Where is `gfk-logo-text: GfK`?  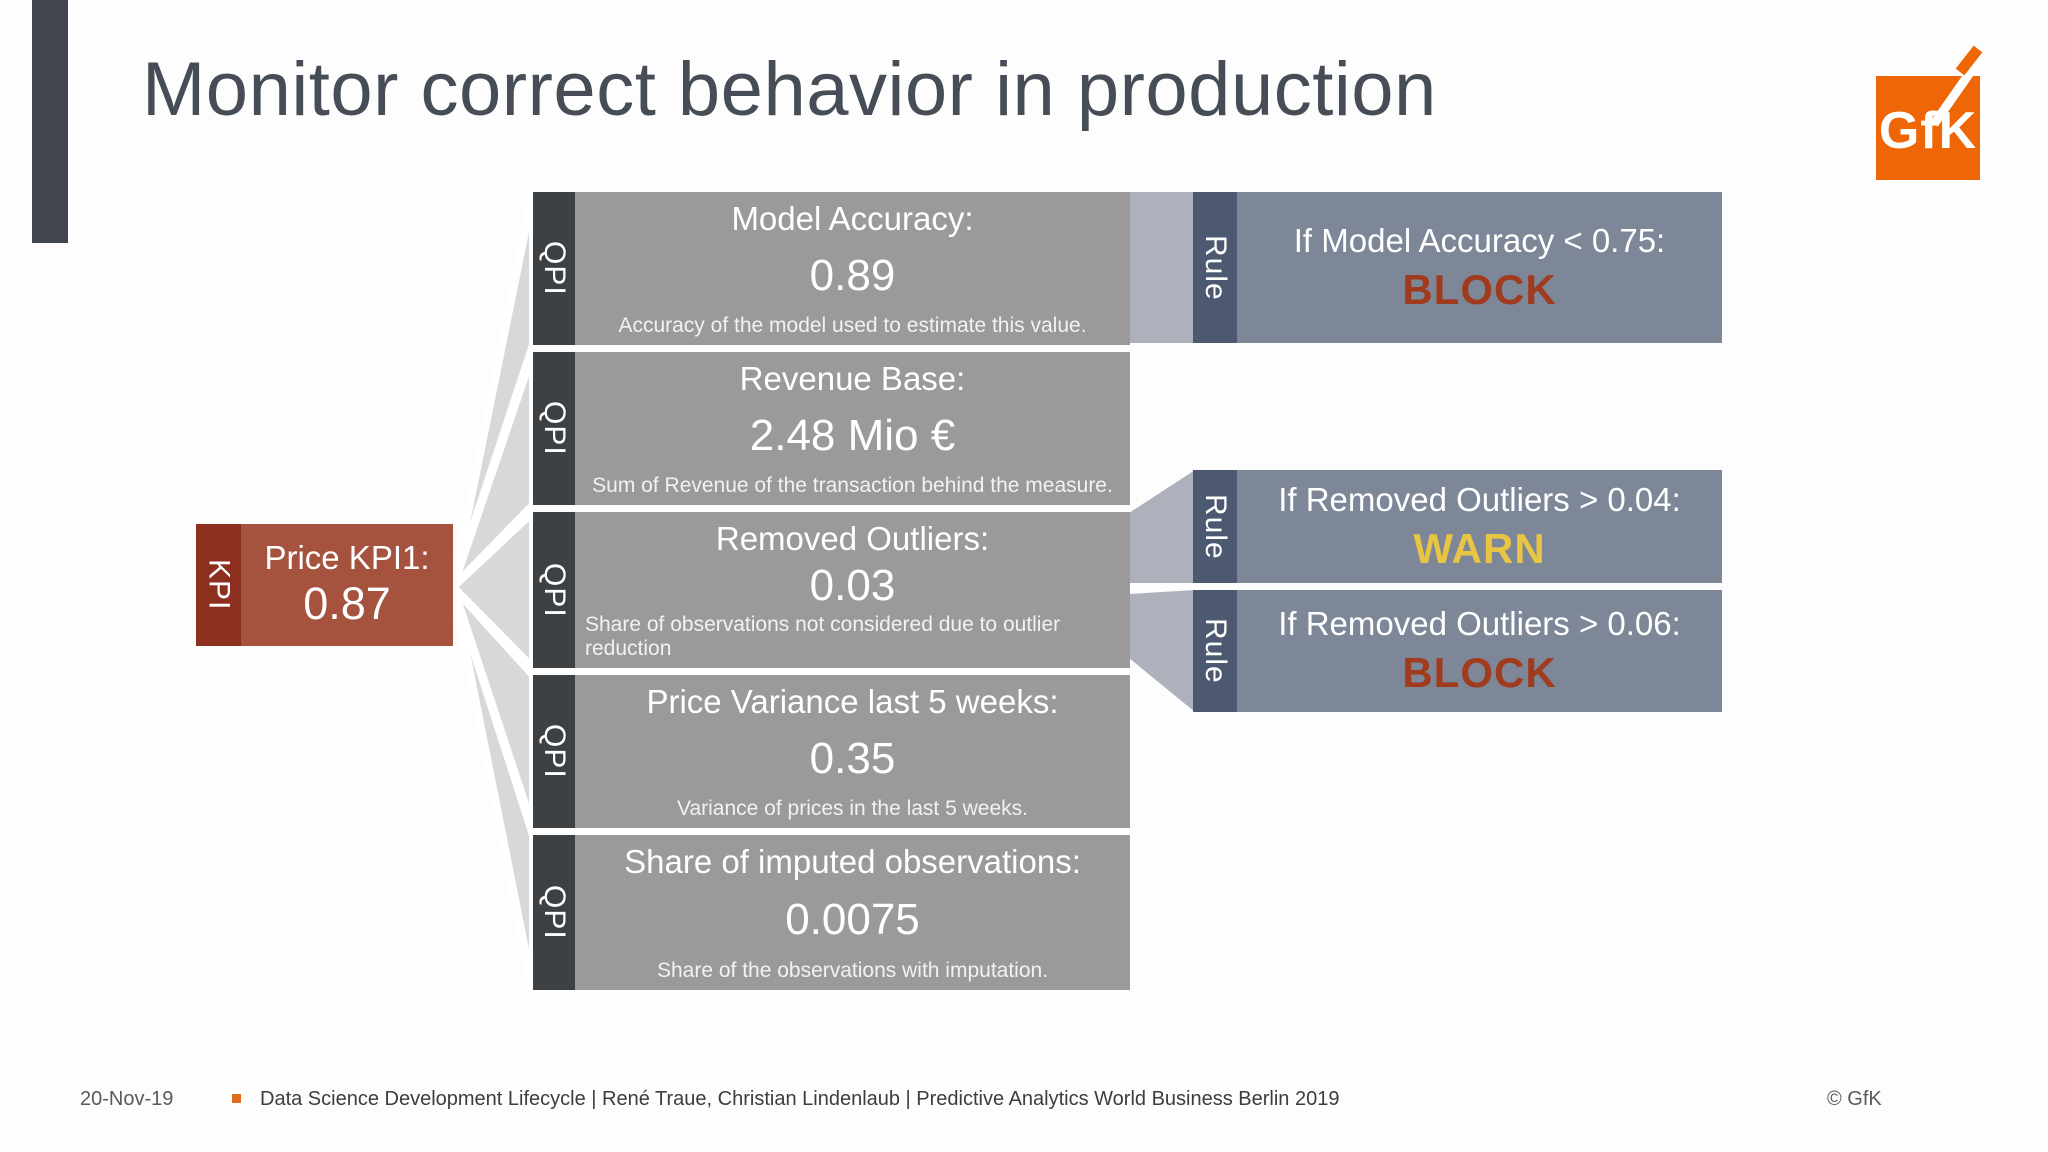 gfk-logo-text: GfK is located at coordinates (1928, 131).